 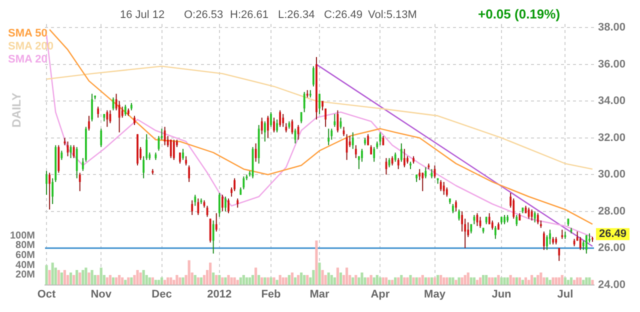 What do you see at coordinates (142, 15) in the screenshot?
I see `text: 16 Jul 12` at bounding box center [142, 15].